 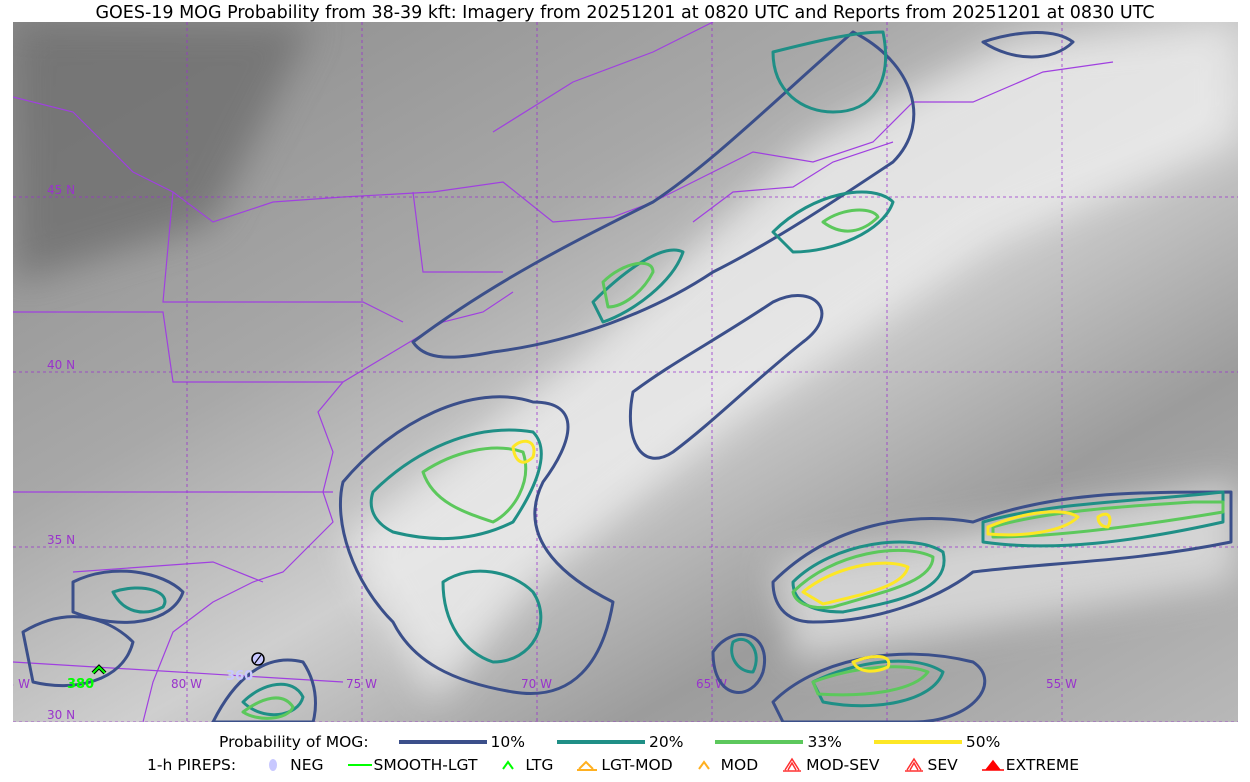 I want to click on pirep-legend-text: SEV, so click(x=942, y=765).